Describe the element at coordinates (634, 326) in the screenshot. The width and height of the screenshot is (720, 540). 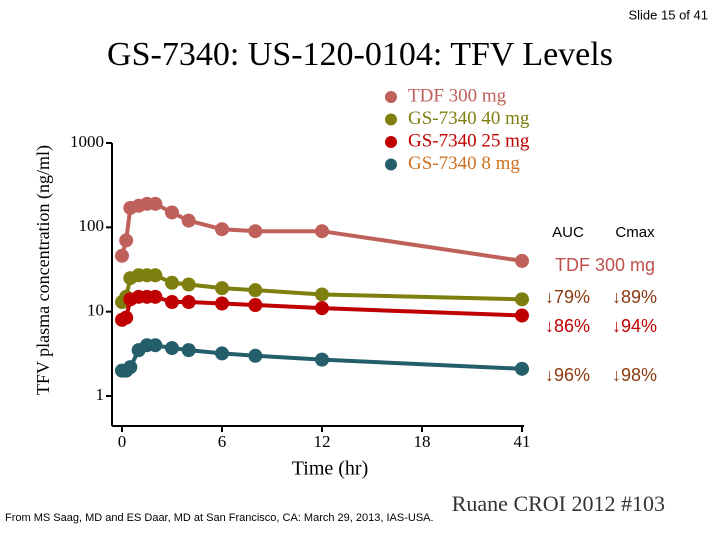
I see `comparison-value: ↓94%` at that location.